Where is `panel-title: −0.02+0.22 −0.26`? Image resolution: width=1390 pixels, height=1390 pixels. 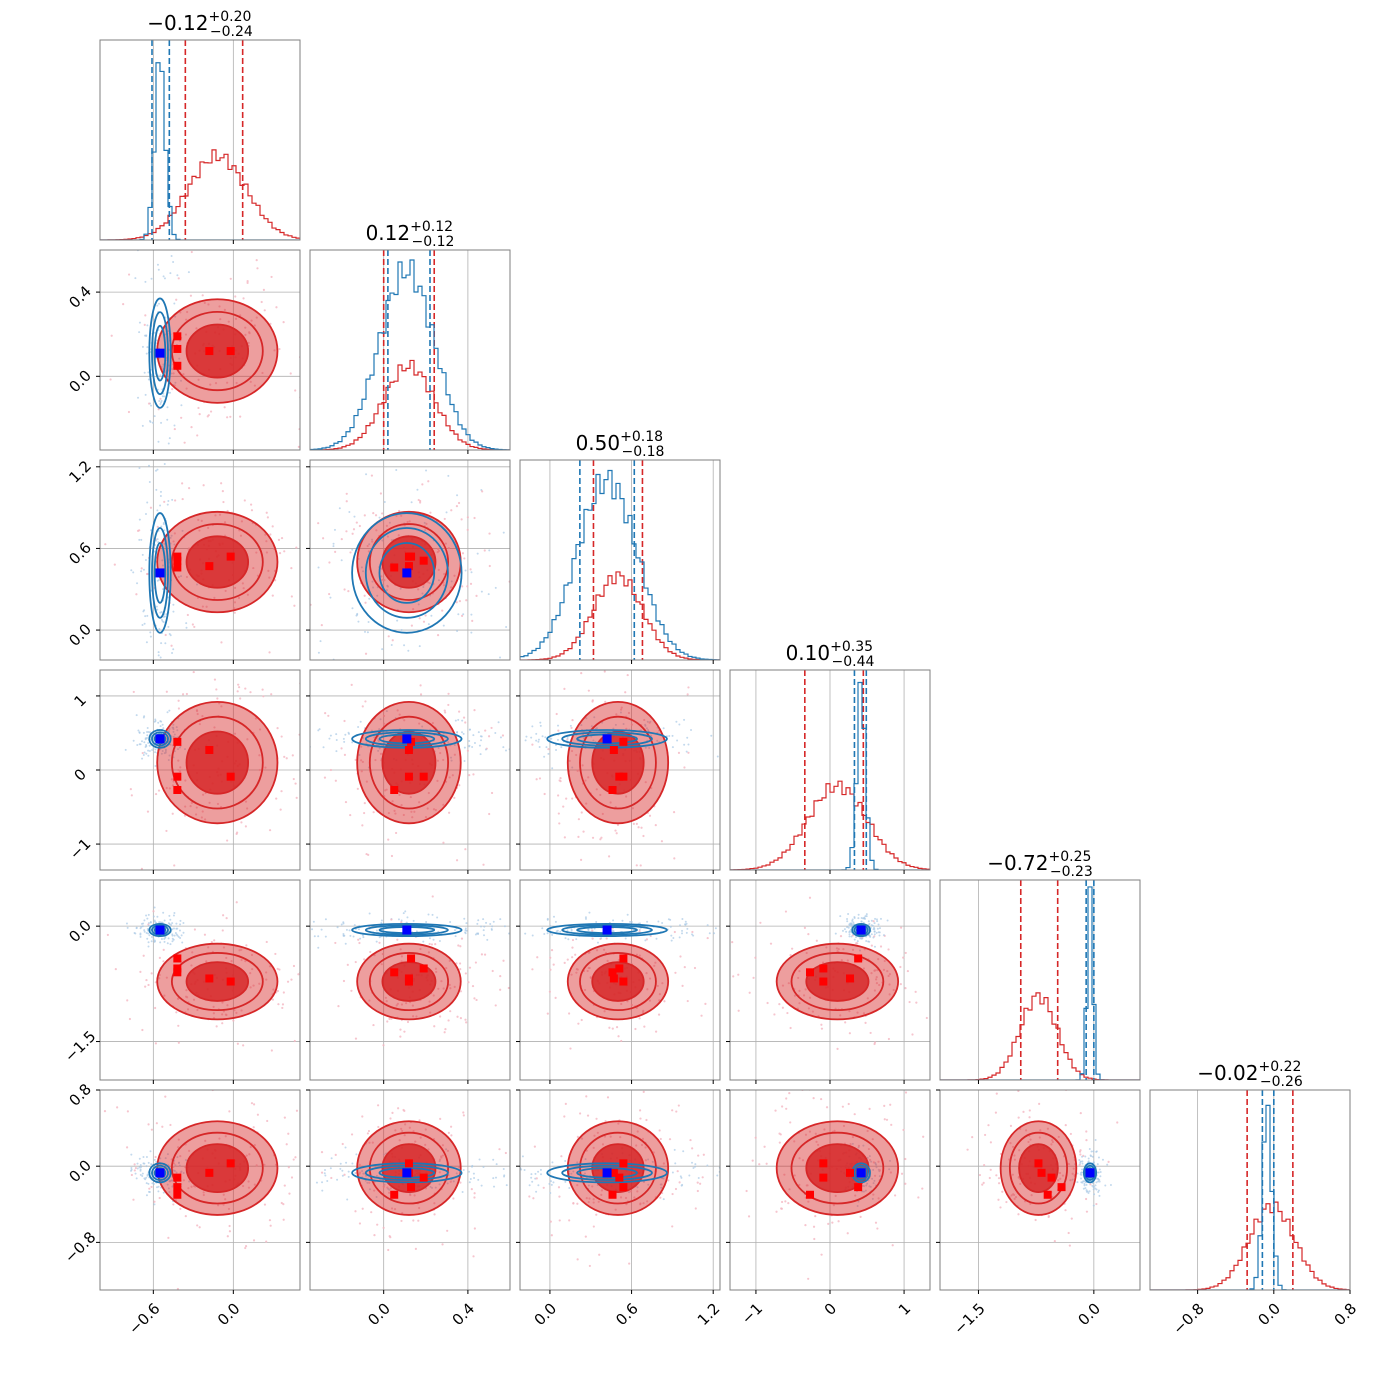 panel-title: −0.02+0.22 −0.26 is located at coordinates (1250, 1074).